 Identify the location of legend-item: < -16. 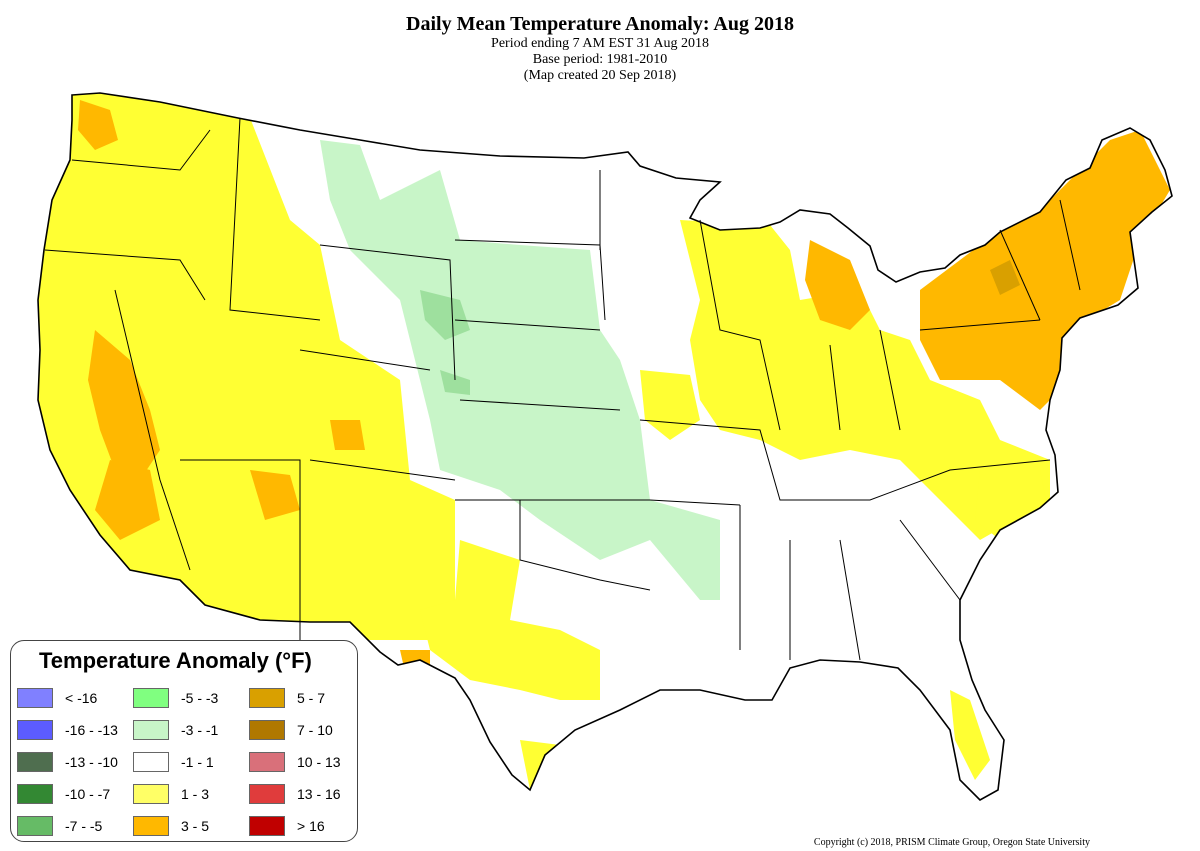
(72, 698).